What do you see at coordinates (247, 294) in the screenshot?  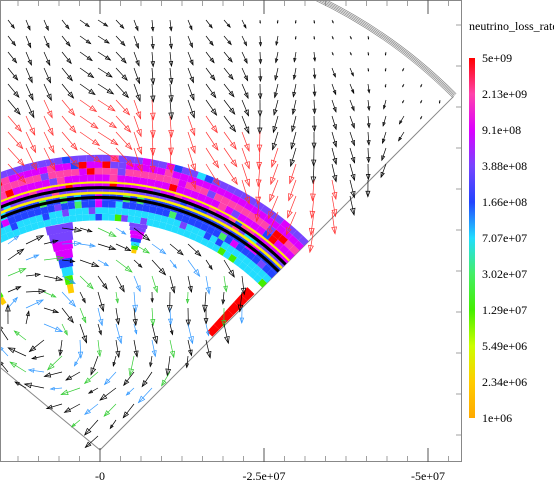 I see `edge-streak-cell` at bounding box center [247, 294].